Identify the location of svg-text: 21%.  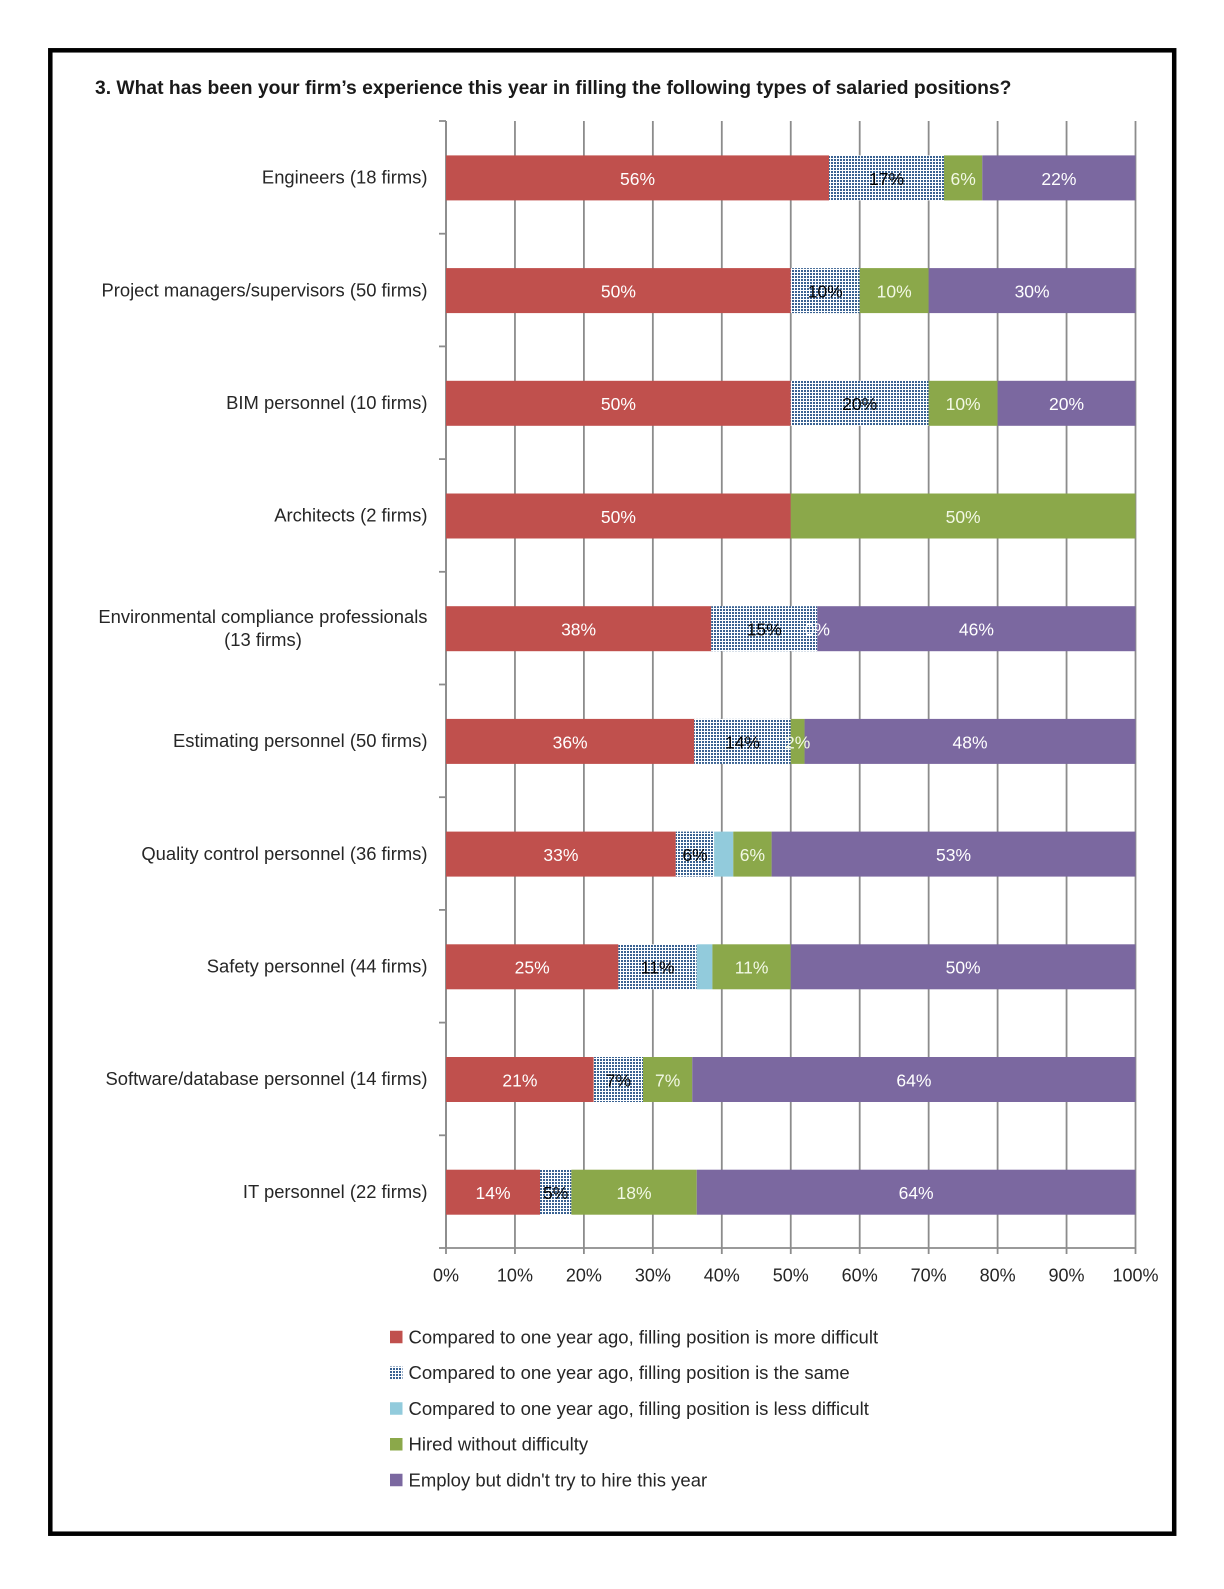
(519, 1080).